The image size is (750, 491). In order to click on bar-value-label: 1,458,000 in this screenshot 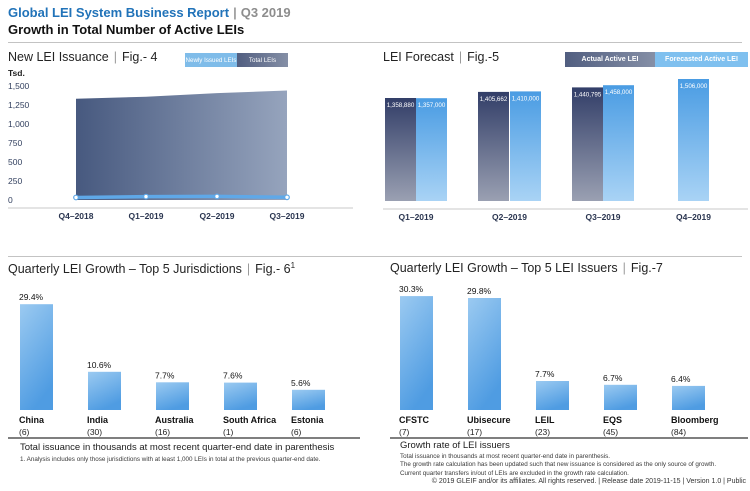, I will do `click(619, 92)`.